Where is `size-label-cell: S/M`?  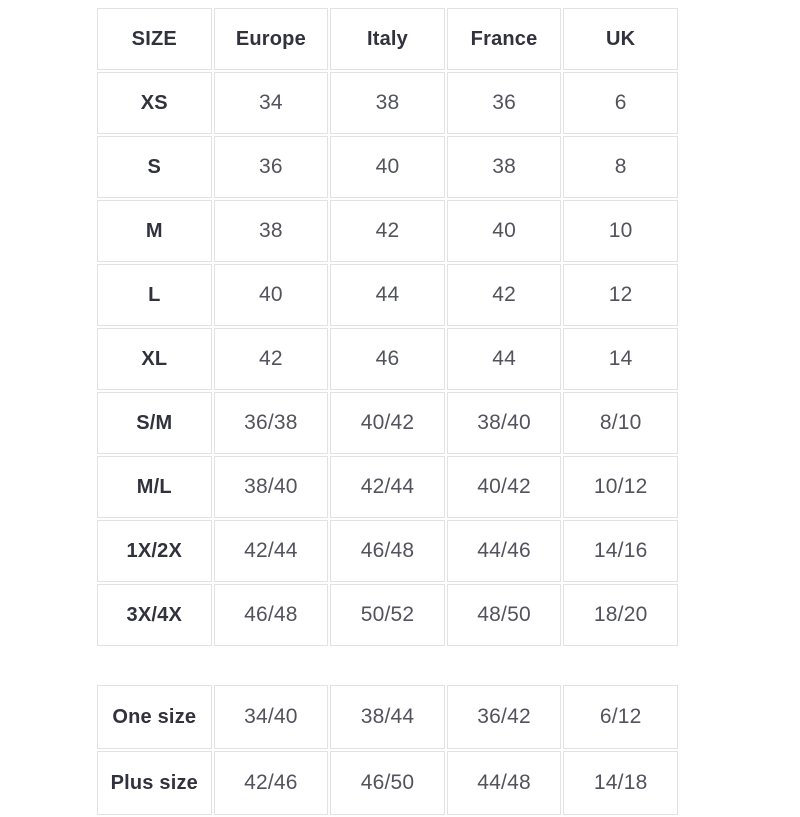
size-label-cell: S/M is located at coordinates (154, 423).